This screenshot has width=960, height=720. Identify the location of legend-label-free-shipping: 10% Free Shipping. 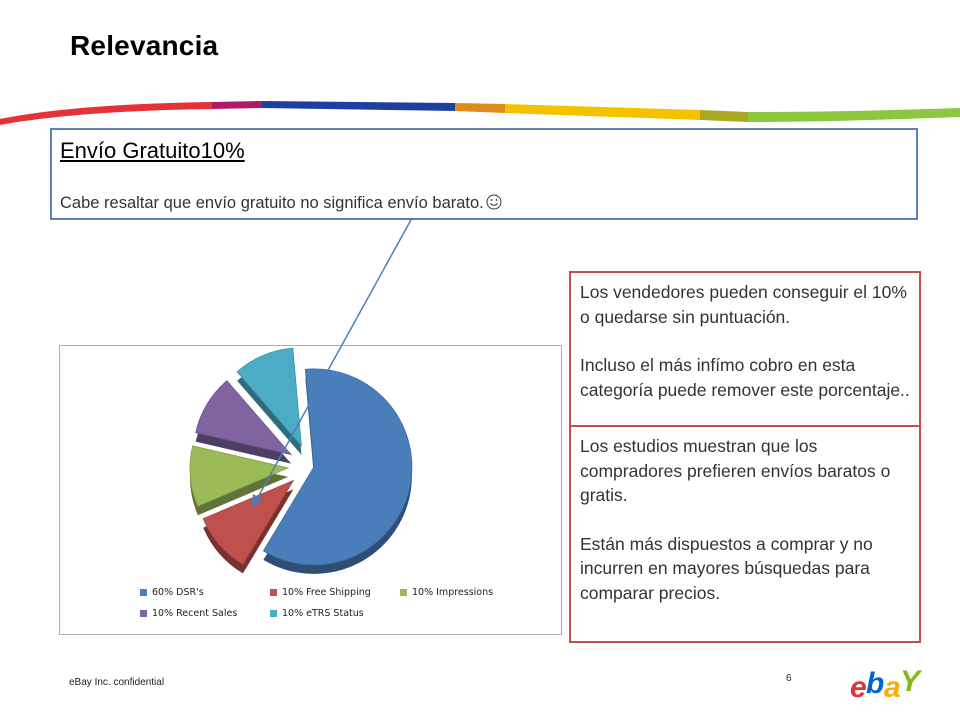
(326, 592).